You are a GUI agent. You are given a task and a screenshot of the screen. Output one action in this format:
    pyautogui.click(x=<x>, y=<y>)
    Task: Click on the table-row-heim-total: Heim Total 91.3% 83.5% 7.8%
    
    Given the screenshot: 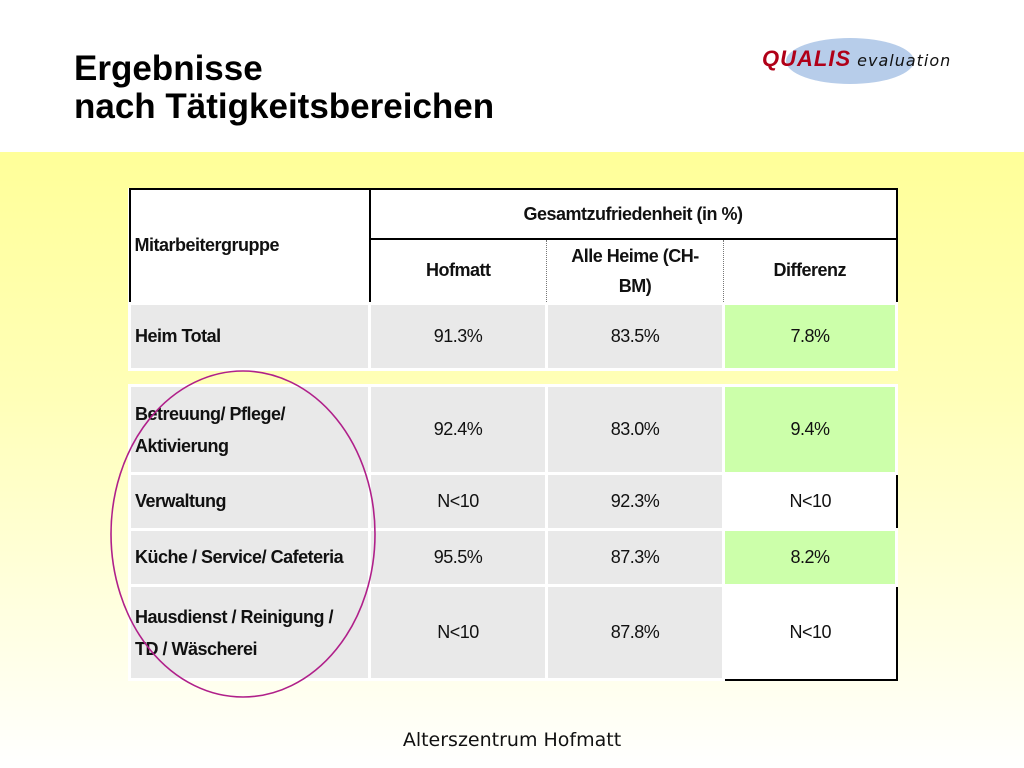 What is the action you would take?
    pyautogui.click(x=513, y=336)
    